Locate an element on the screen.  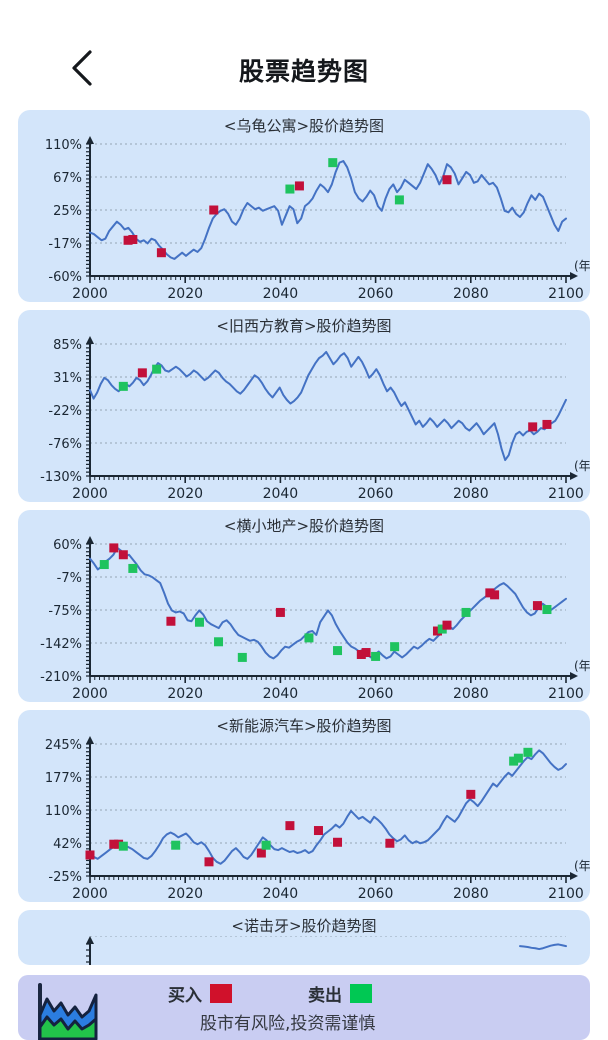
y-axis-tick-label: -22% is located at coordinates (65, 411).